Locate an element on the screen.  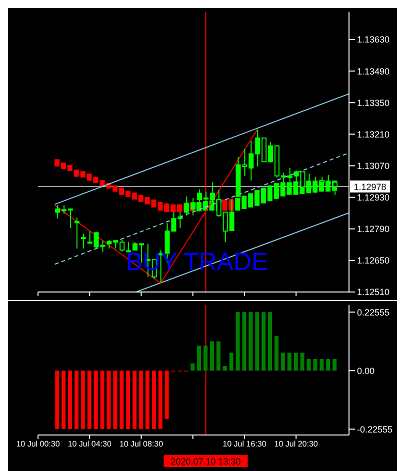
y-tick-label: 1.13490 is located at coordinates (373, 71).